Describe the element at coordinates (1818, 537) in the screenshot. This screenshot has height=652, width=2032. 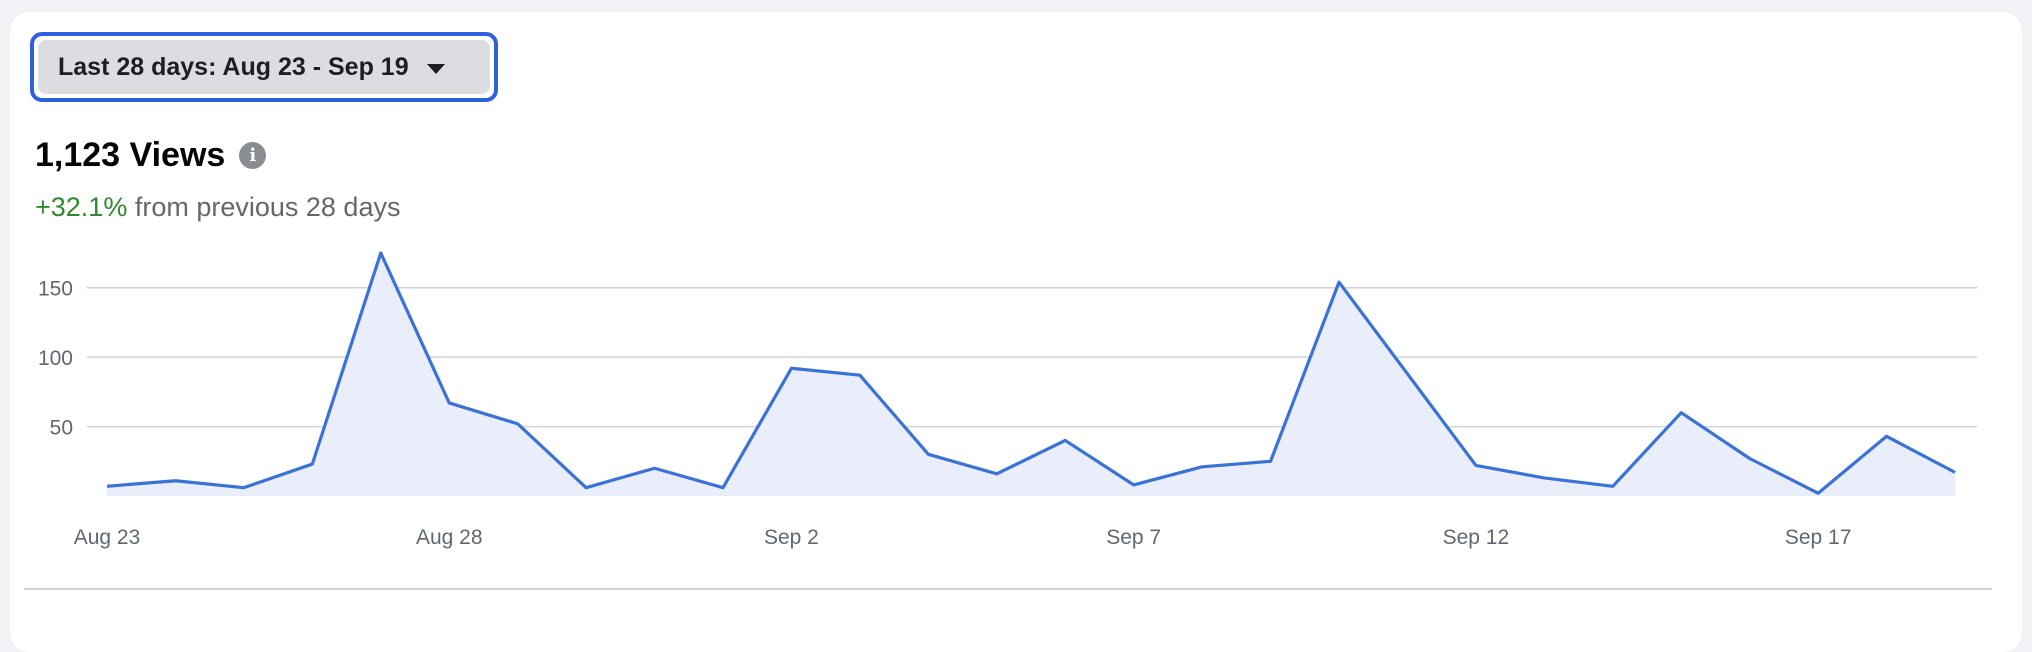
I see `x-tick-label: Sep 17` at that location.